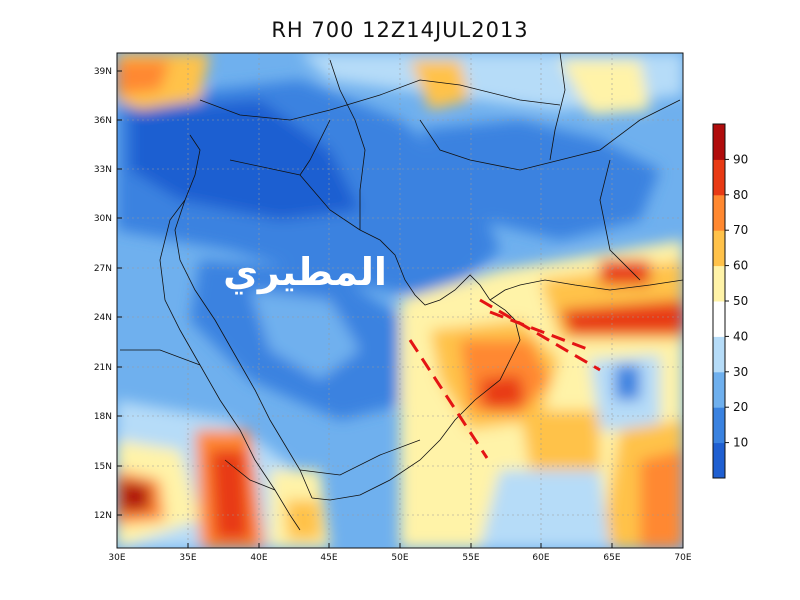 The width and height of the screenshot is (800, 600). I want to click on lon-tick-label: 65E, so click(611, 558).